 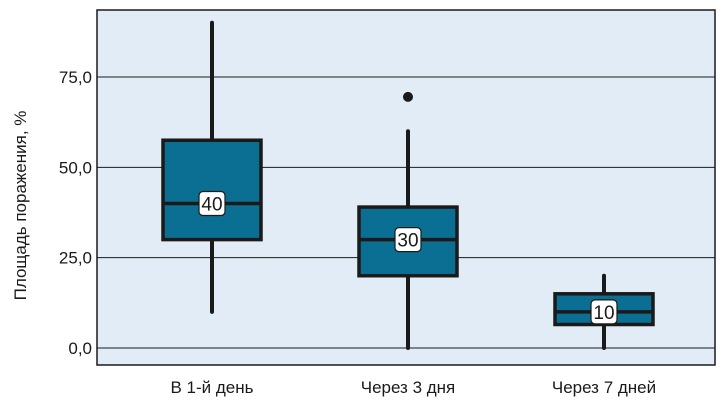 I want to click on x-tick-label: Через 7 дней, so click(x=604, y=387).